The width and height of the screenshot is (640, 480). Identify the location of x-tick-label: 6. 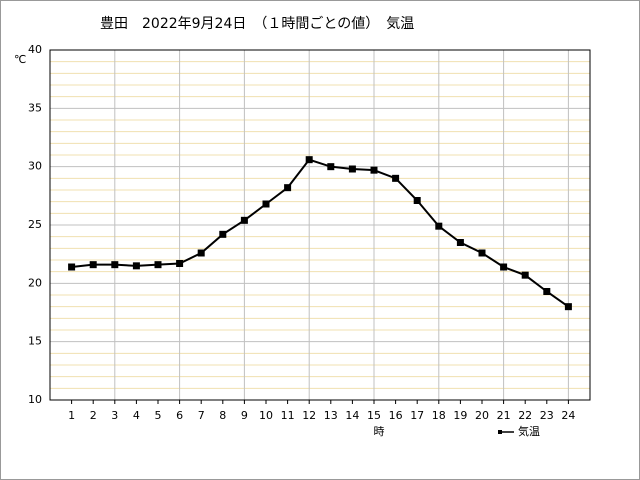
(179, 415).